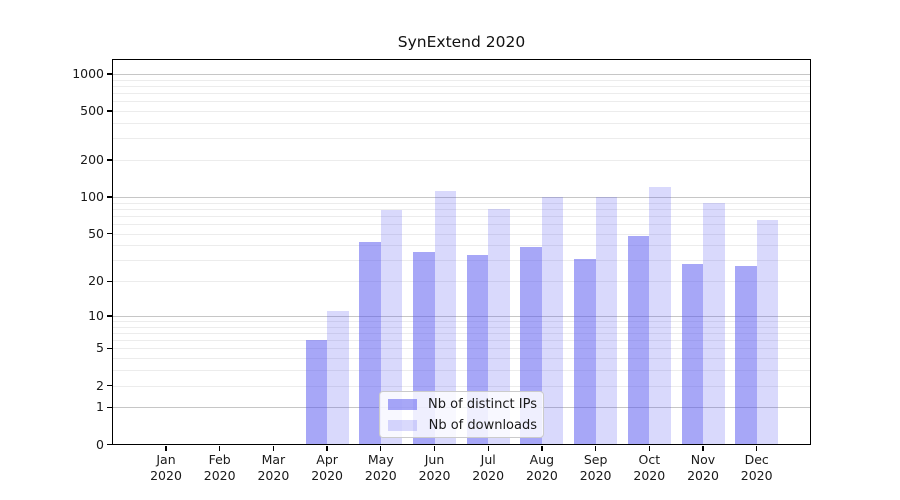 This screenshot has width=900, height=500. I want to click on bar-downloads-jul, so click(499, 326).